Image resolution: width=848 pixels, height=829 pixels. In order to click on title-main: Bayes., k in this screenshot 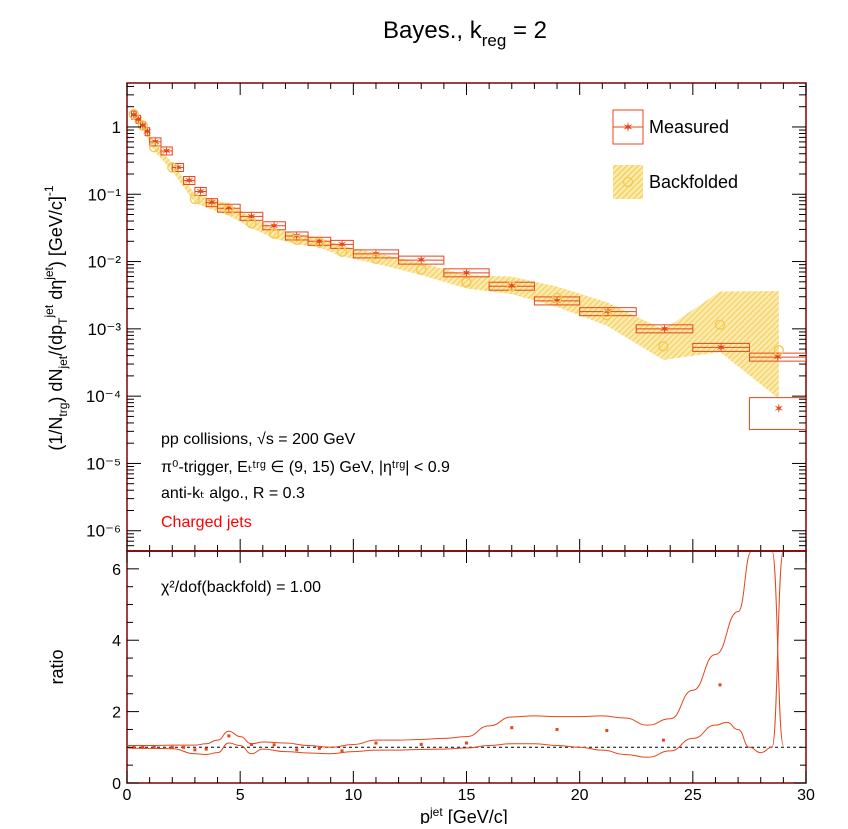, I will do `click(433, 30)`.